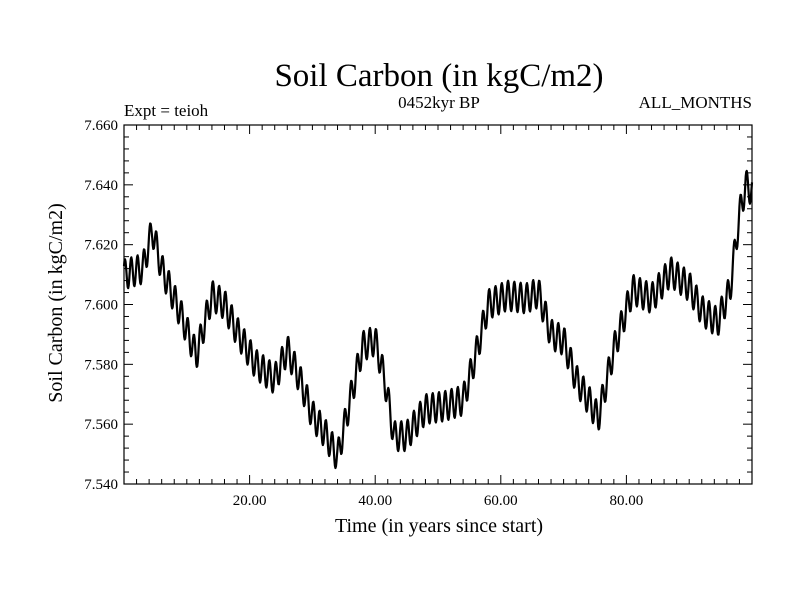 The image size is (800, 600). Describe the element at coordinates (439, 526) in the screenshot. I see `x-axis-label: Time (in years since start)` at that location.